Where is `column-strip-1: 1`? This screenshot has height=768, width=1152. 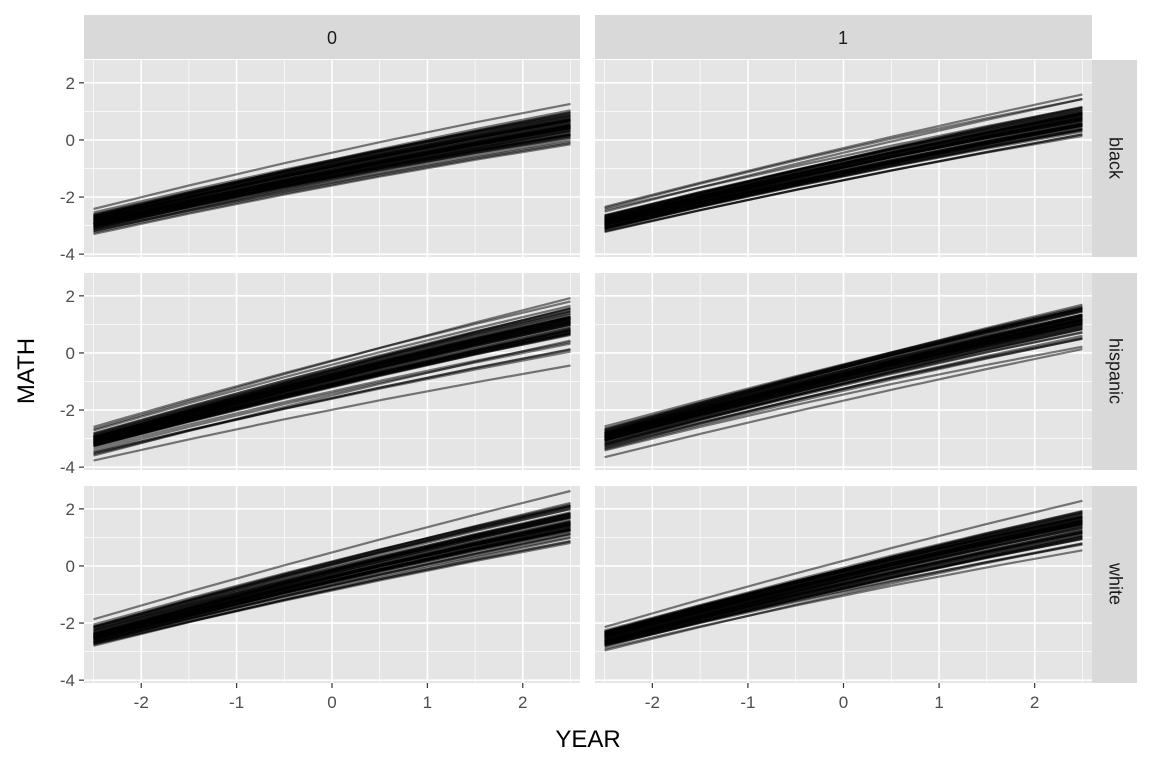 column-strip-1: 1 is located at coordinates (843, 37).